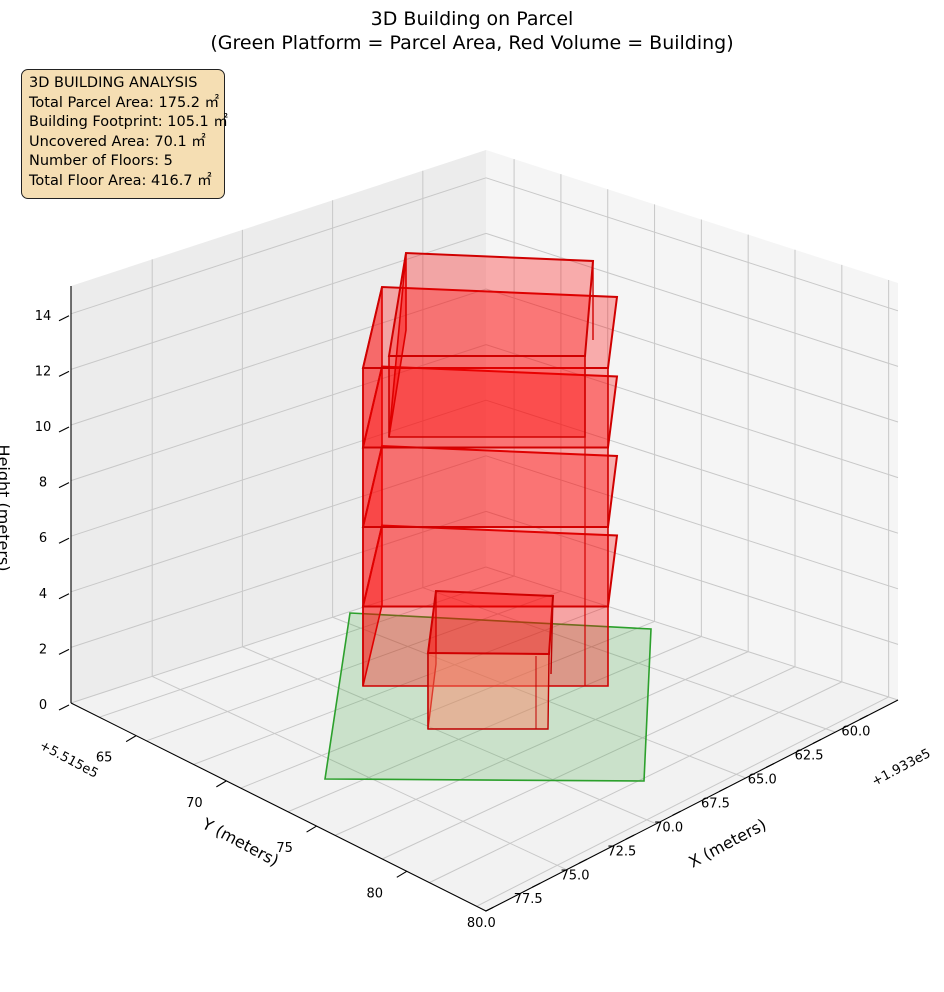  What do you see at coordinates (375, 893) in the screenshot?
I see `y-tick-label: 80` at bounding box center [375, 893].